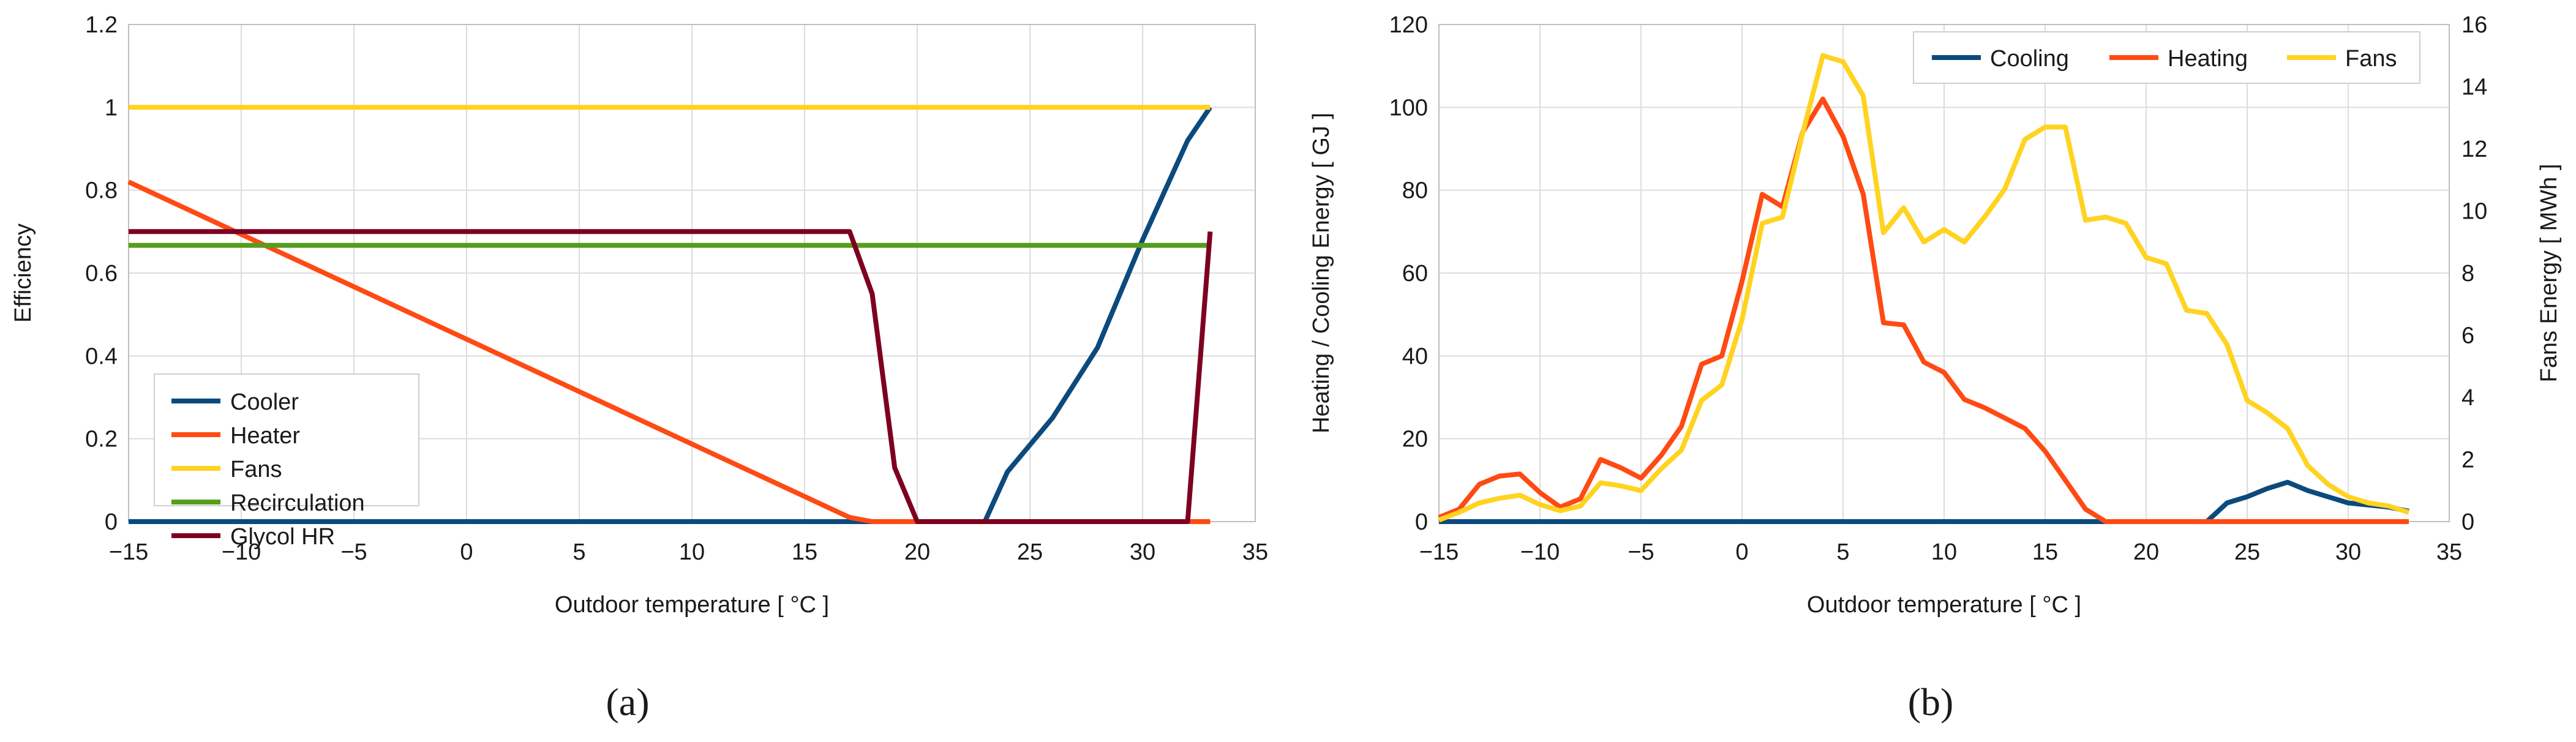 The height and width of the screenshot is (742, 2576). I want to click on legend-box, so click(286, 440).